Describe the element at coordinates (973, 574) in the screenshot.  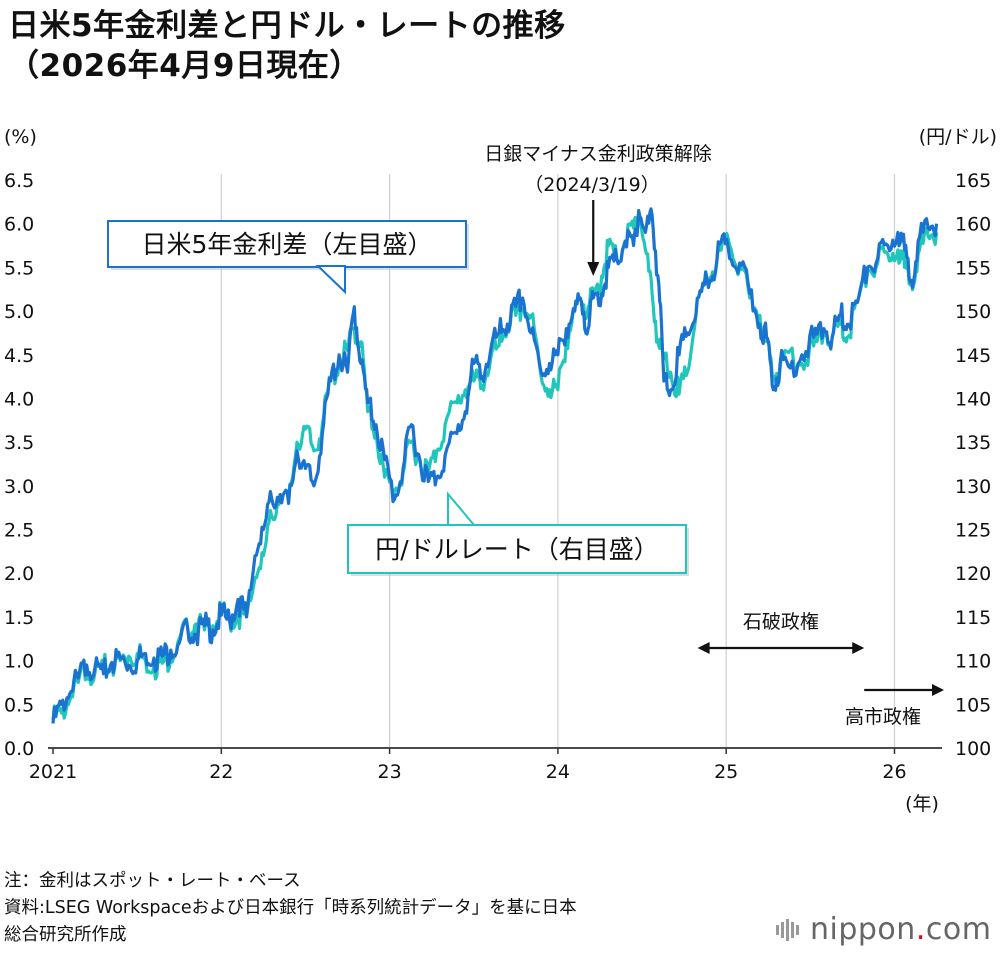
I see `right-tick-label: 120` at that location.